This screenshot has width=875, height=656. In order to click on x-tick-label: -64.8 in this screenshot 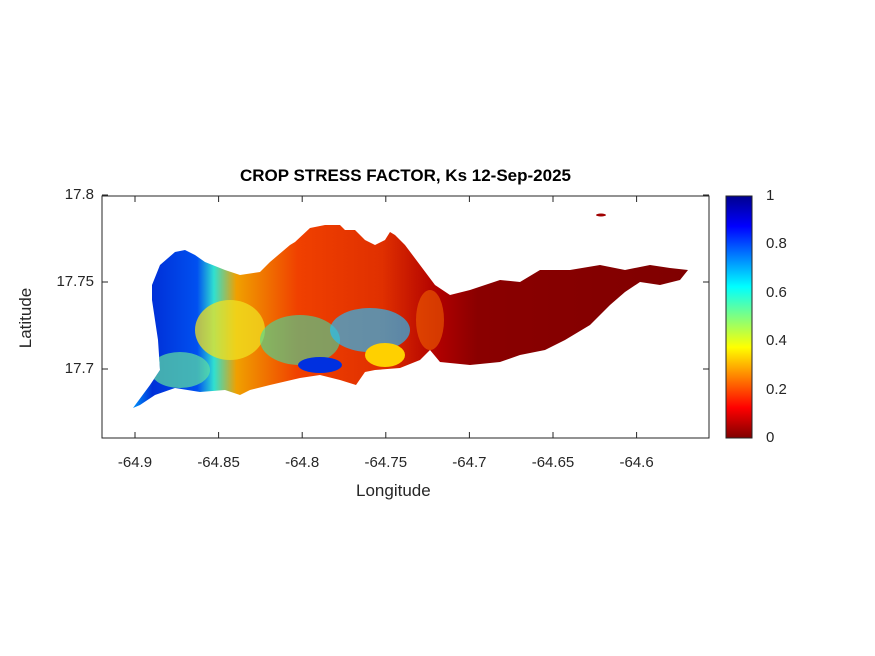, I will do `click(302, 462)`.